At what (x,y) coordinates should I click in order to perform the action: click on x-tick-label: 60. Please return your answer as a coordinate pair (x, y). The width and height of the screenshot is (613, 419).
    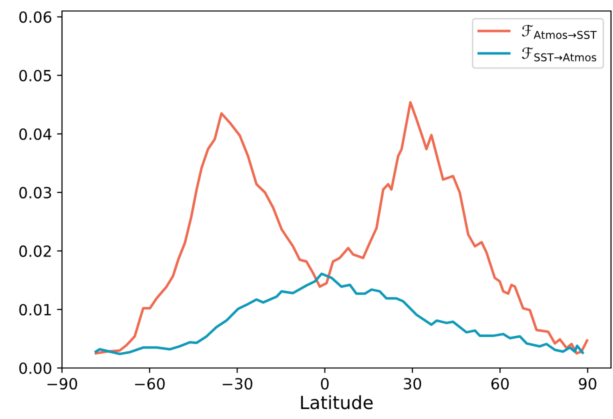
    Looking at the image, I should click on (500, 384).